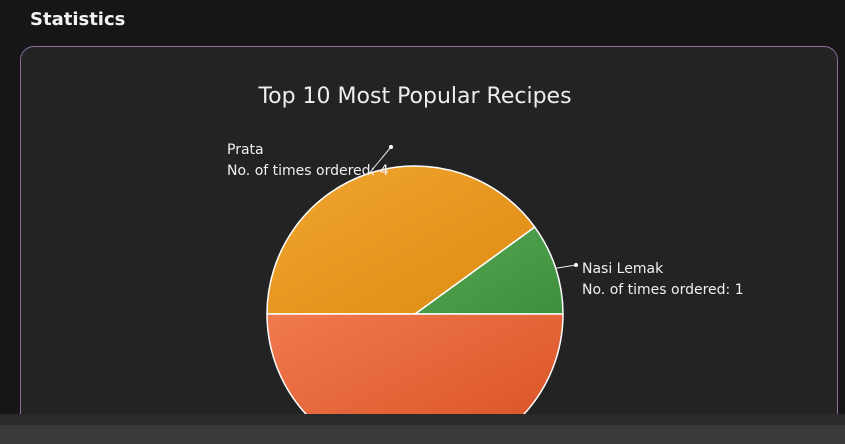 The width and height of the screenshot is (845, 444). Describe the element at coordinates (308, 171) in the screenshot. I see `slice-value-label: No. of times ordered: 4` at that location.